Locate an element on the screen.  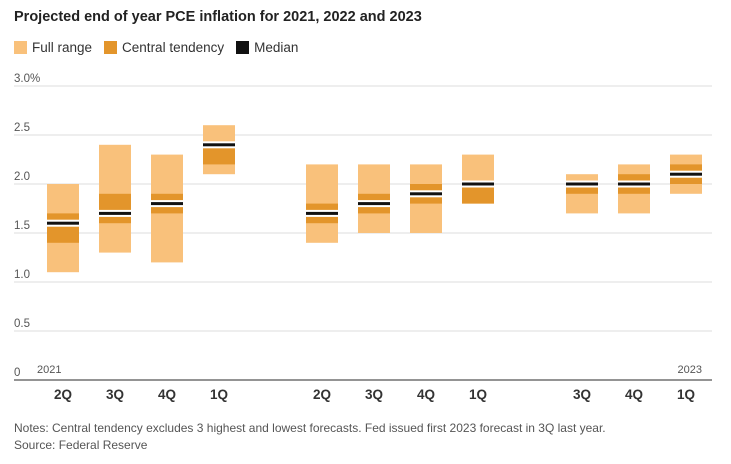
y-tick-label: 3.0% is located at coordinates (27, 79).